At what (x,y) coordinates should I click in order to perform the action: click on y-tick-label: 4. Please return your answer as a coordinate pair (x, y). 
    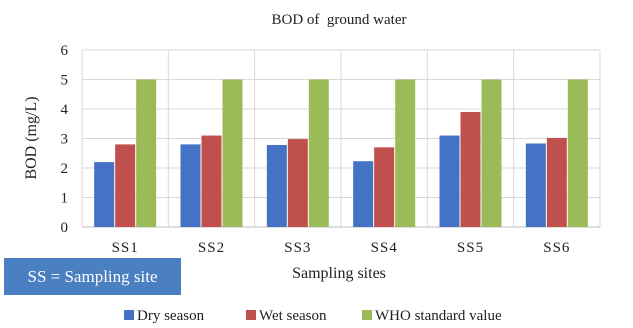
    Looking at the image, I should click on (65, 110).